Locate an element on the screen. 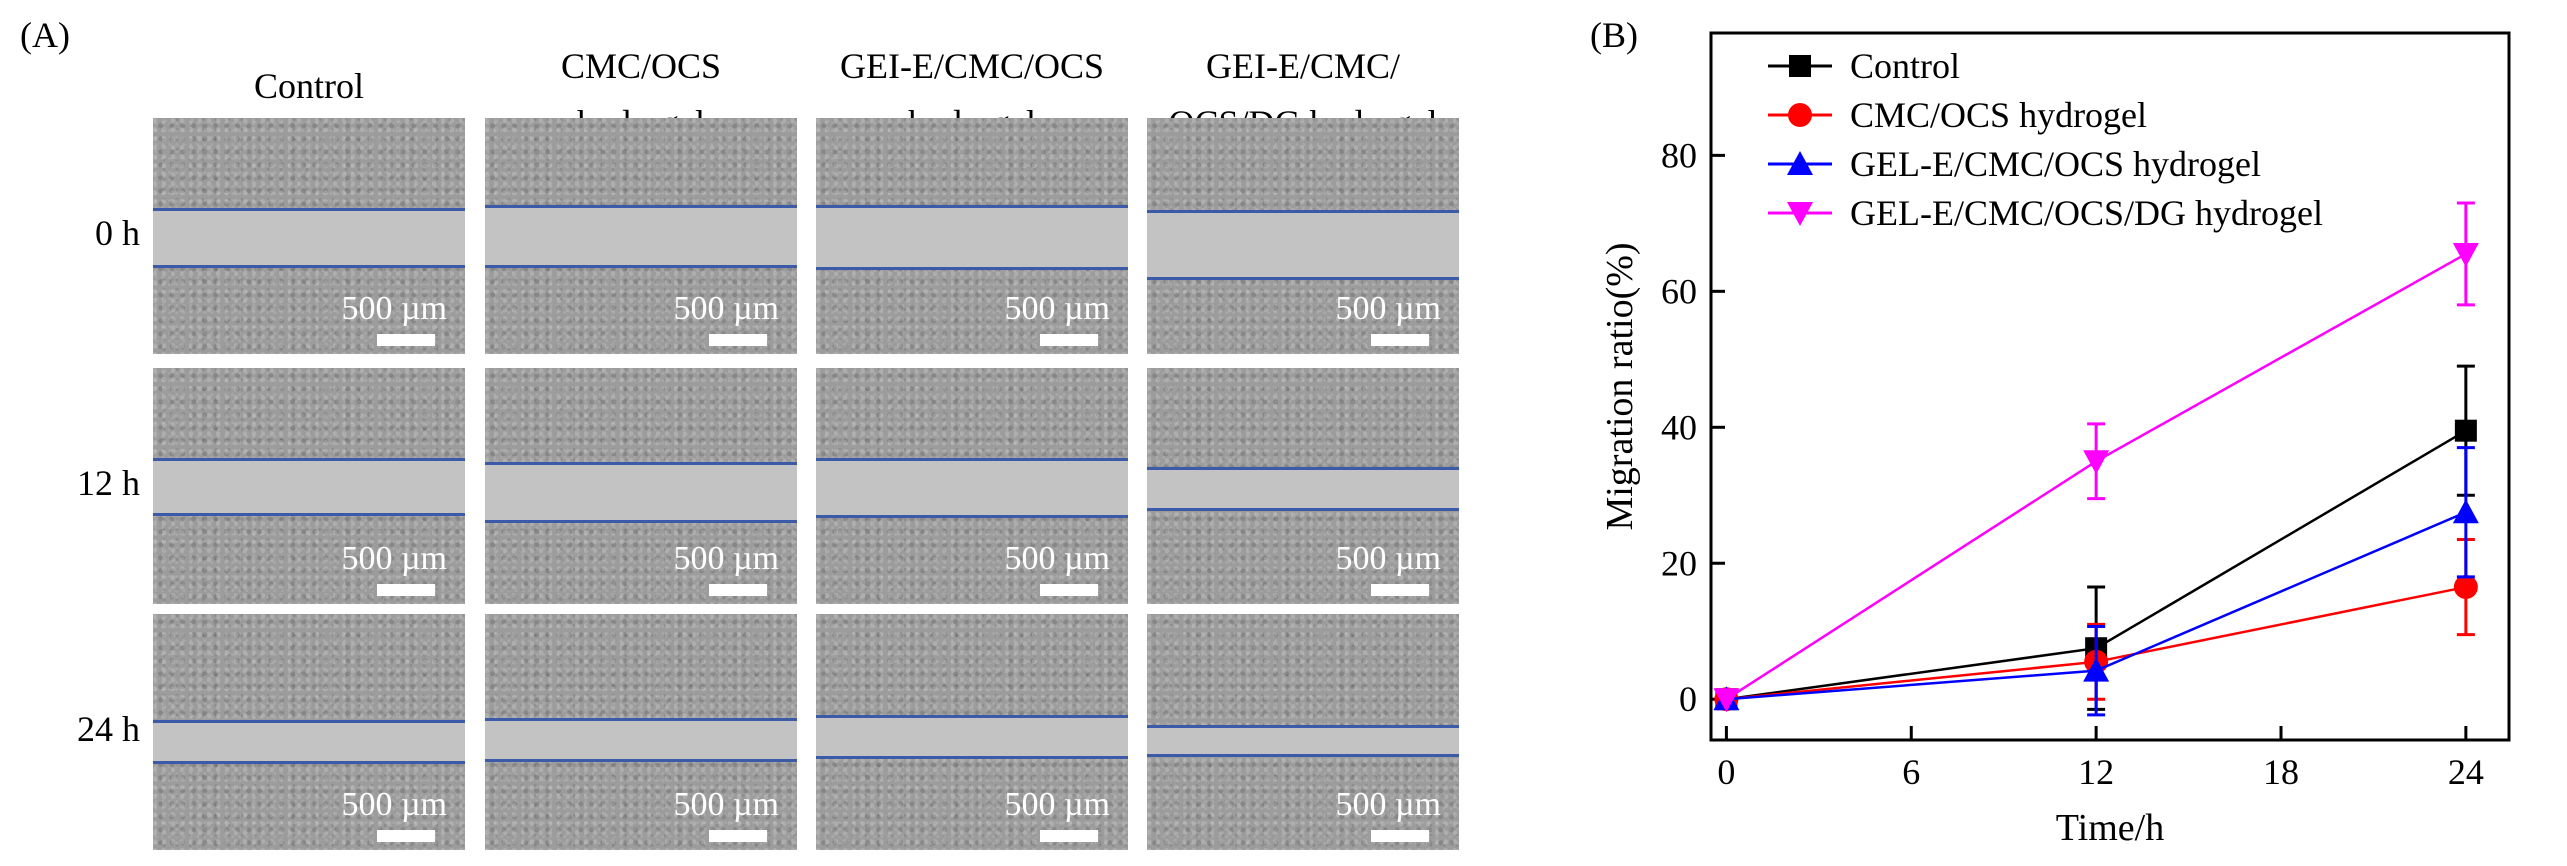  x-tick-label: 18 is located at coordinates (2281, 772).